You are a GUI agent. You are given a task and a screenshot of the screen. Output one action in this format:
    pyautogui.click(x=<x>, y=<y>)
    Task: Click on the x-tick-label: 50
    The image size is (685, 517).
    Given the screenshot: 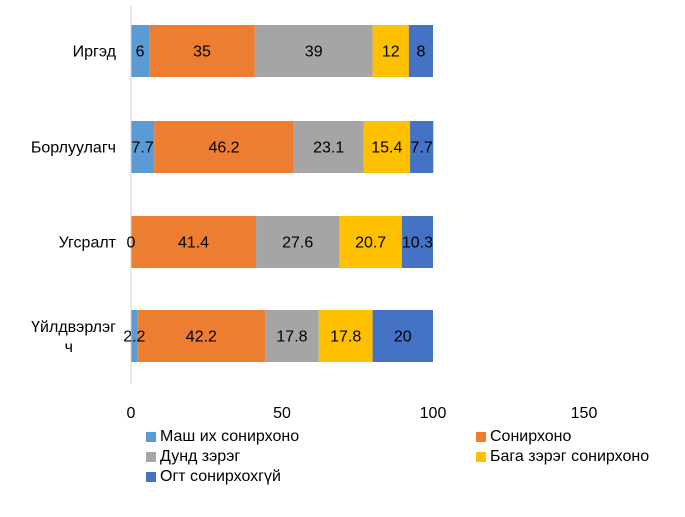 What is the action you would take?
    pyautogui.click(x=282, y=413)
    